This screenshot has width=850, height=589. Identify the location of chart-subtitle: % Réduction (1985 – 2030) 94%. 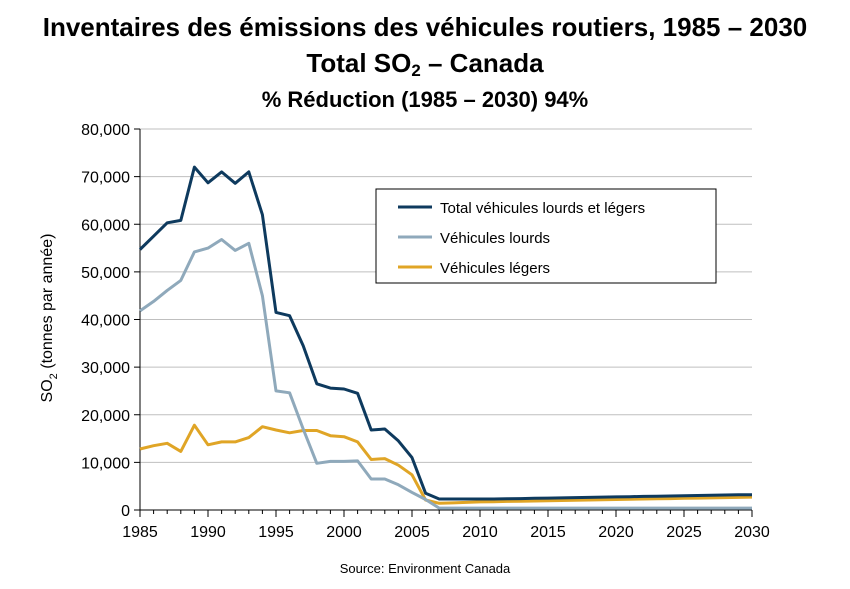
(425, 99).